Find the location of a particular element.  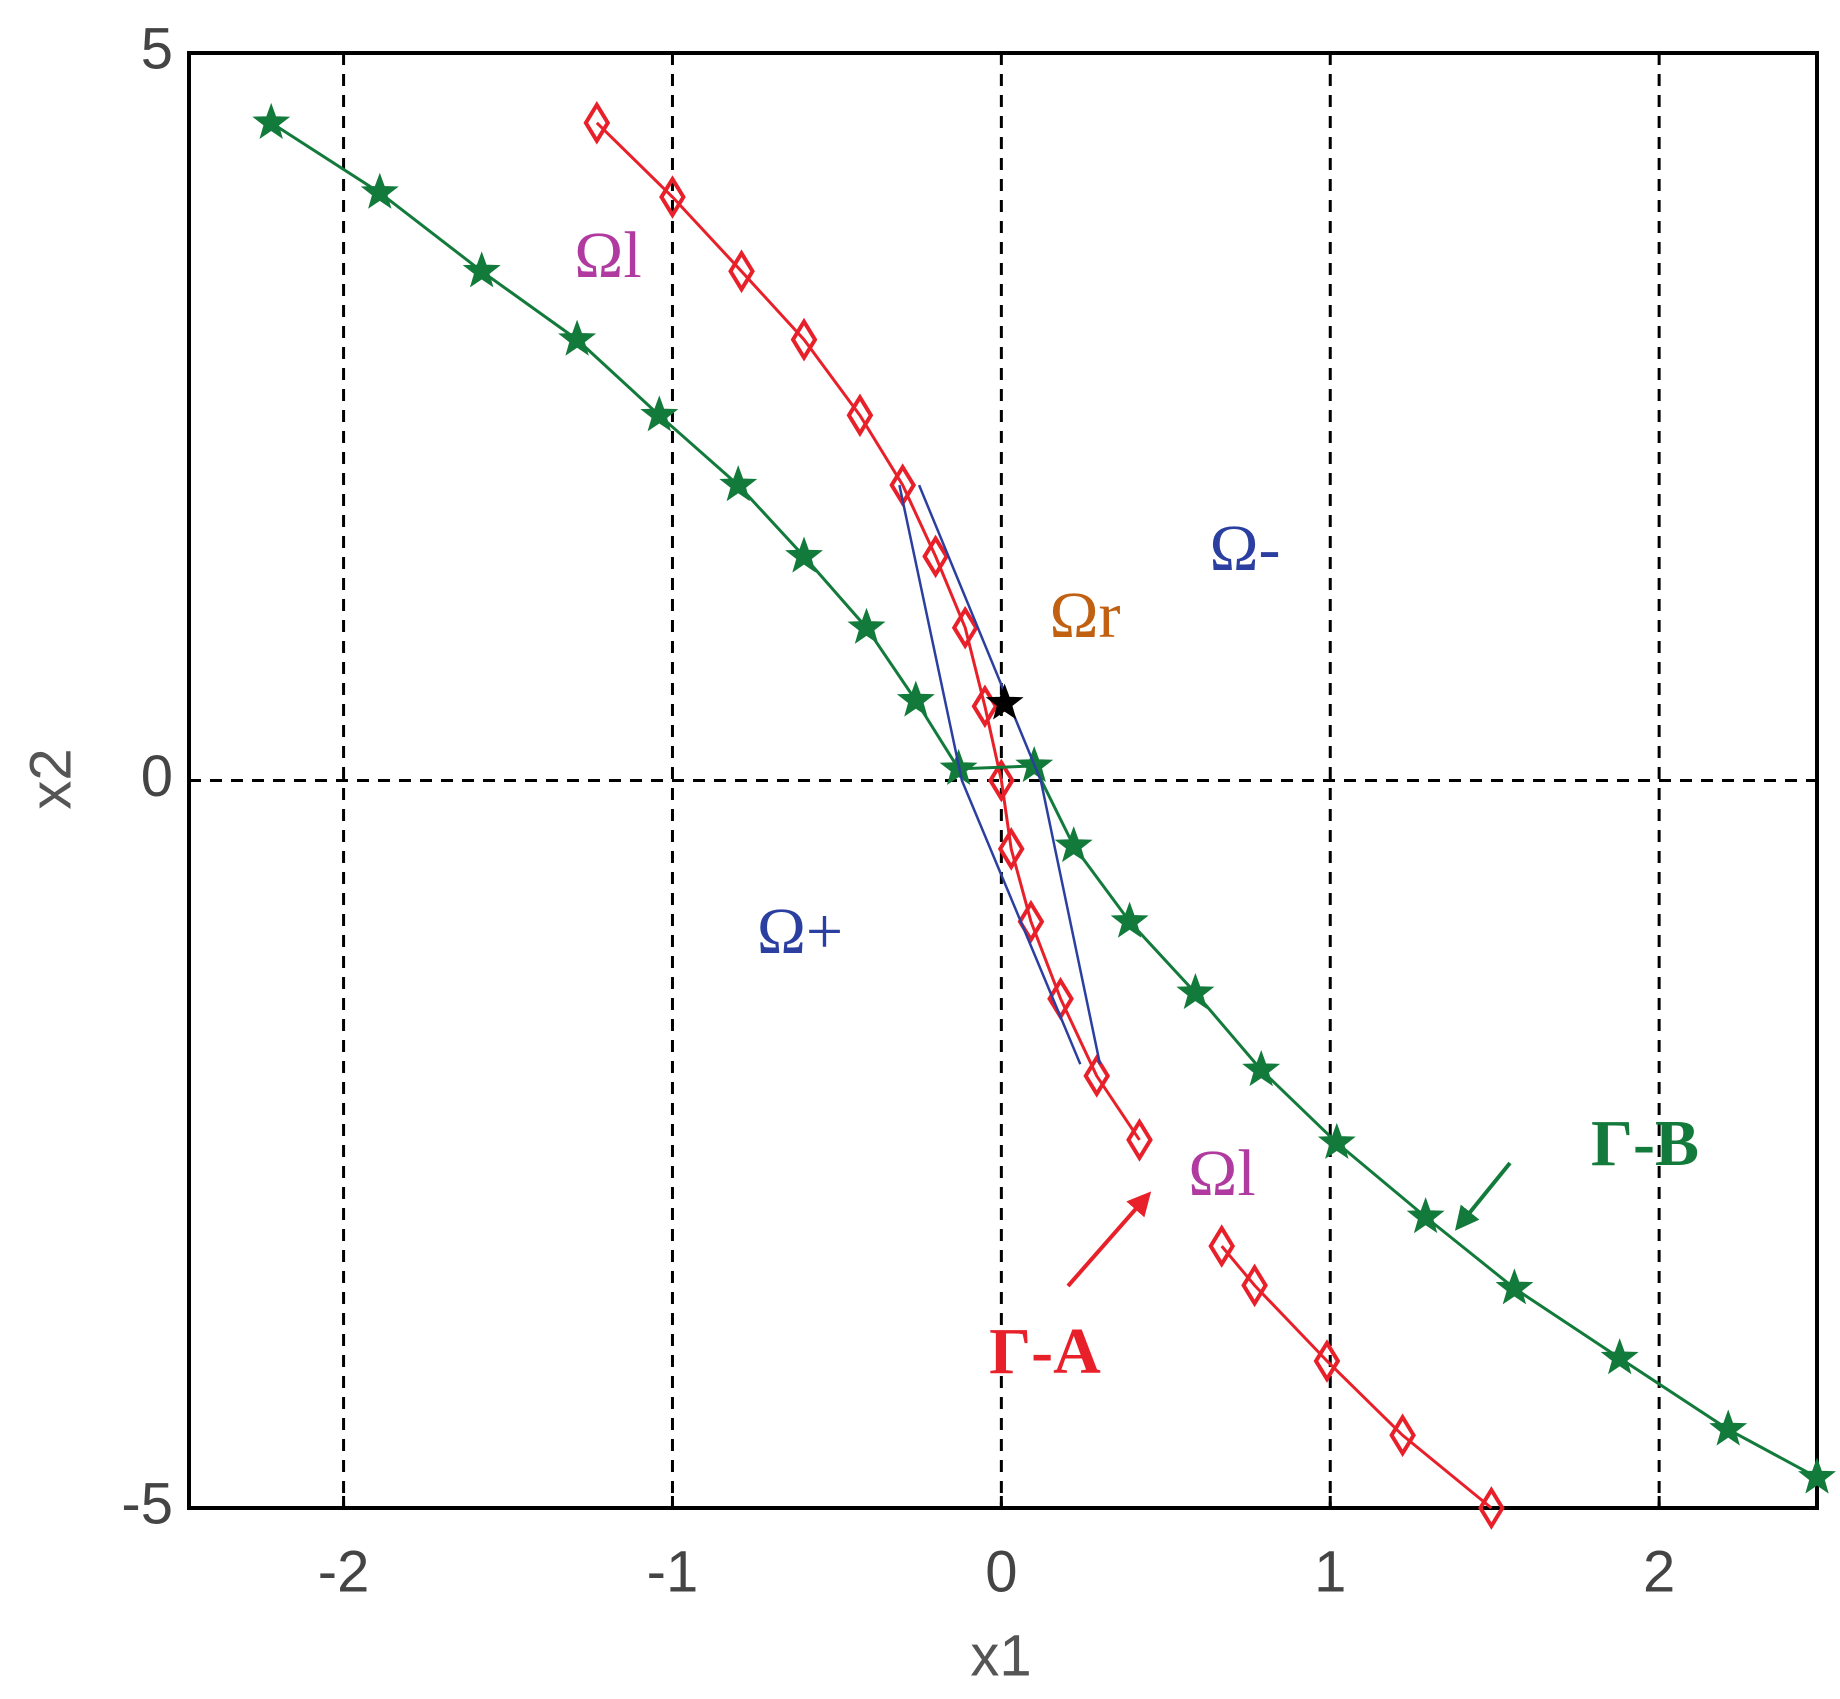

x-tick-label: -2 is located at coordinates (344, 1571).